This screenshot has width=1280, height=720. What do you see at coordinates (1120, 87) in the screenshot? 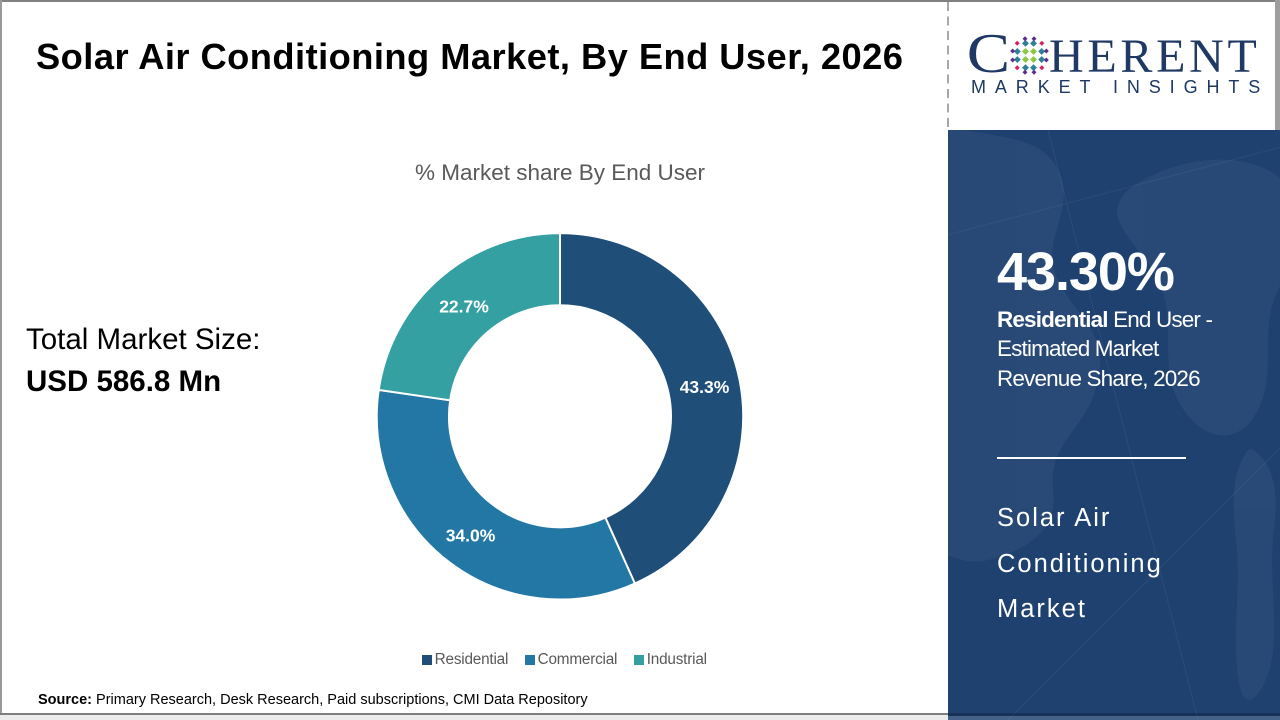
I see `svg-text: MARKET INSIGHTS` at bounding box center [1120, 87].